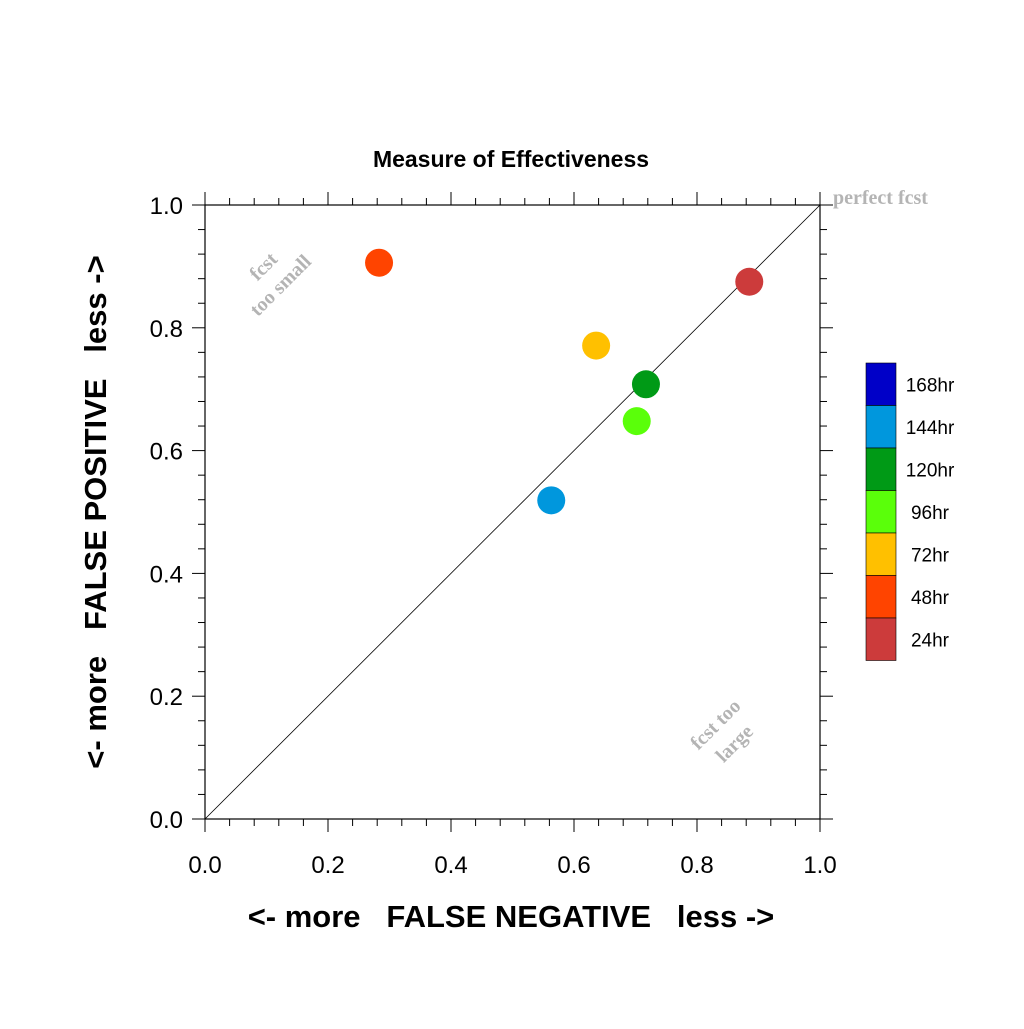 The width and height of the screenshot is (1024, 1029). Describe the element at coordinates (95, 511) in the screenshot. I see `y-axis-label: <- more FALSE POSITIVE less ->` at that location.